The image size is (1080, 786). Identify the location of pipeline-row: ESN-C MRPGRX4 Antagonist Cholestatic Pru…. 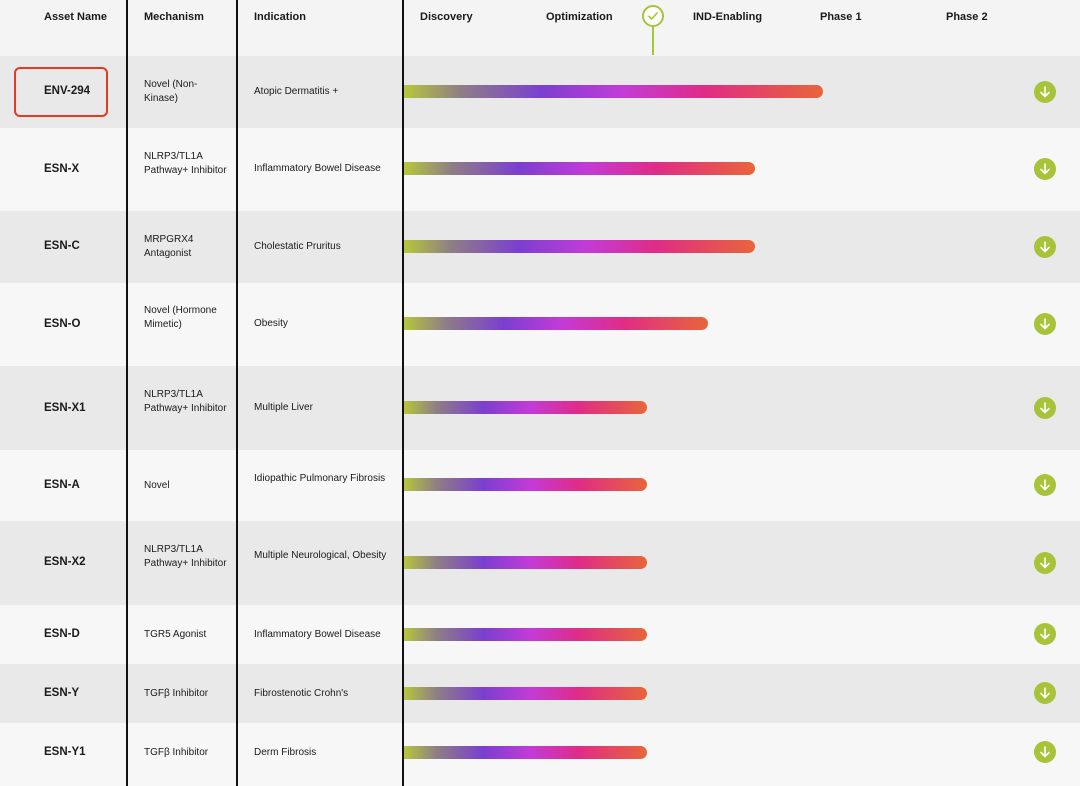
(540, 247).